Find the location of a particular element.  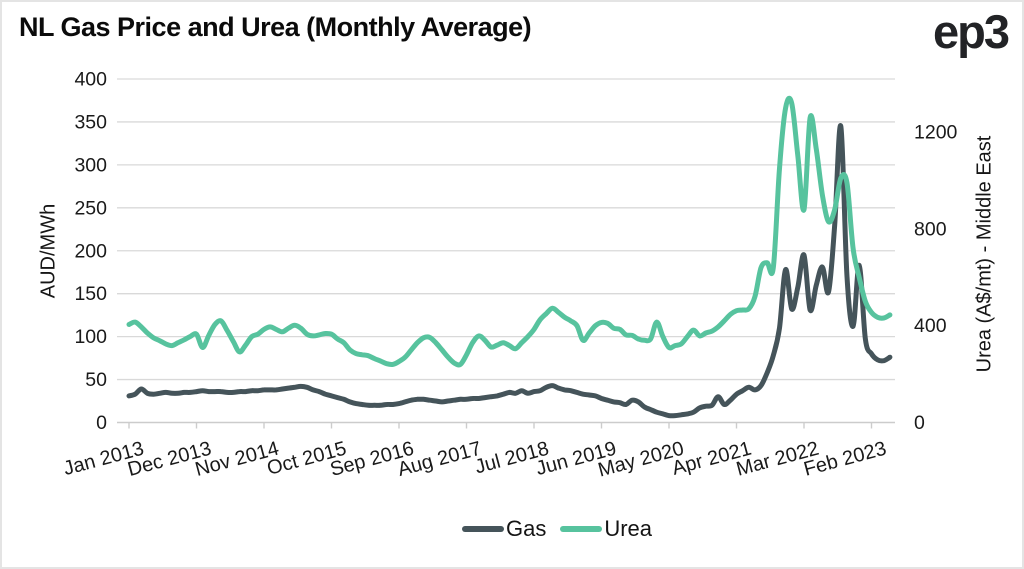

ep3-logo: ep3 is located at coordinates (971, 31).